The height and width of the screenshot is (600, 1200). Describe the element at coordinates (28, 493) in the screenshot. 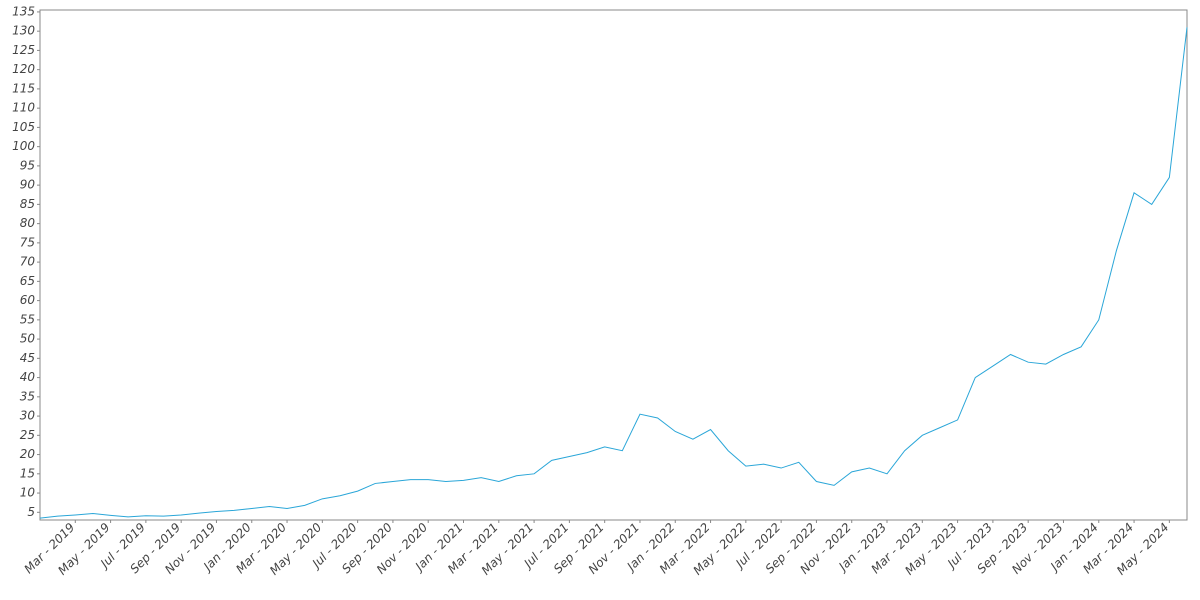

I see `y-tick-label: 10` at that location.